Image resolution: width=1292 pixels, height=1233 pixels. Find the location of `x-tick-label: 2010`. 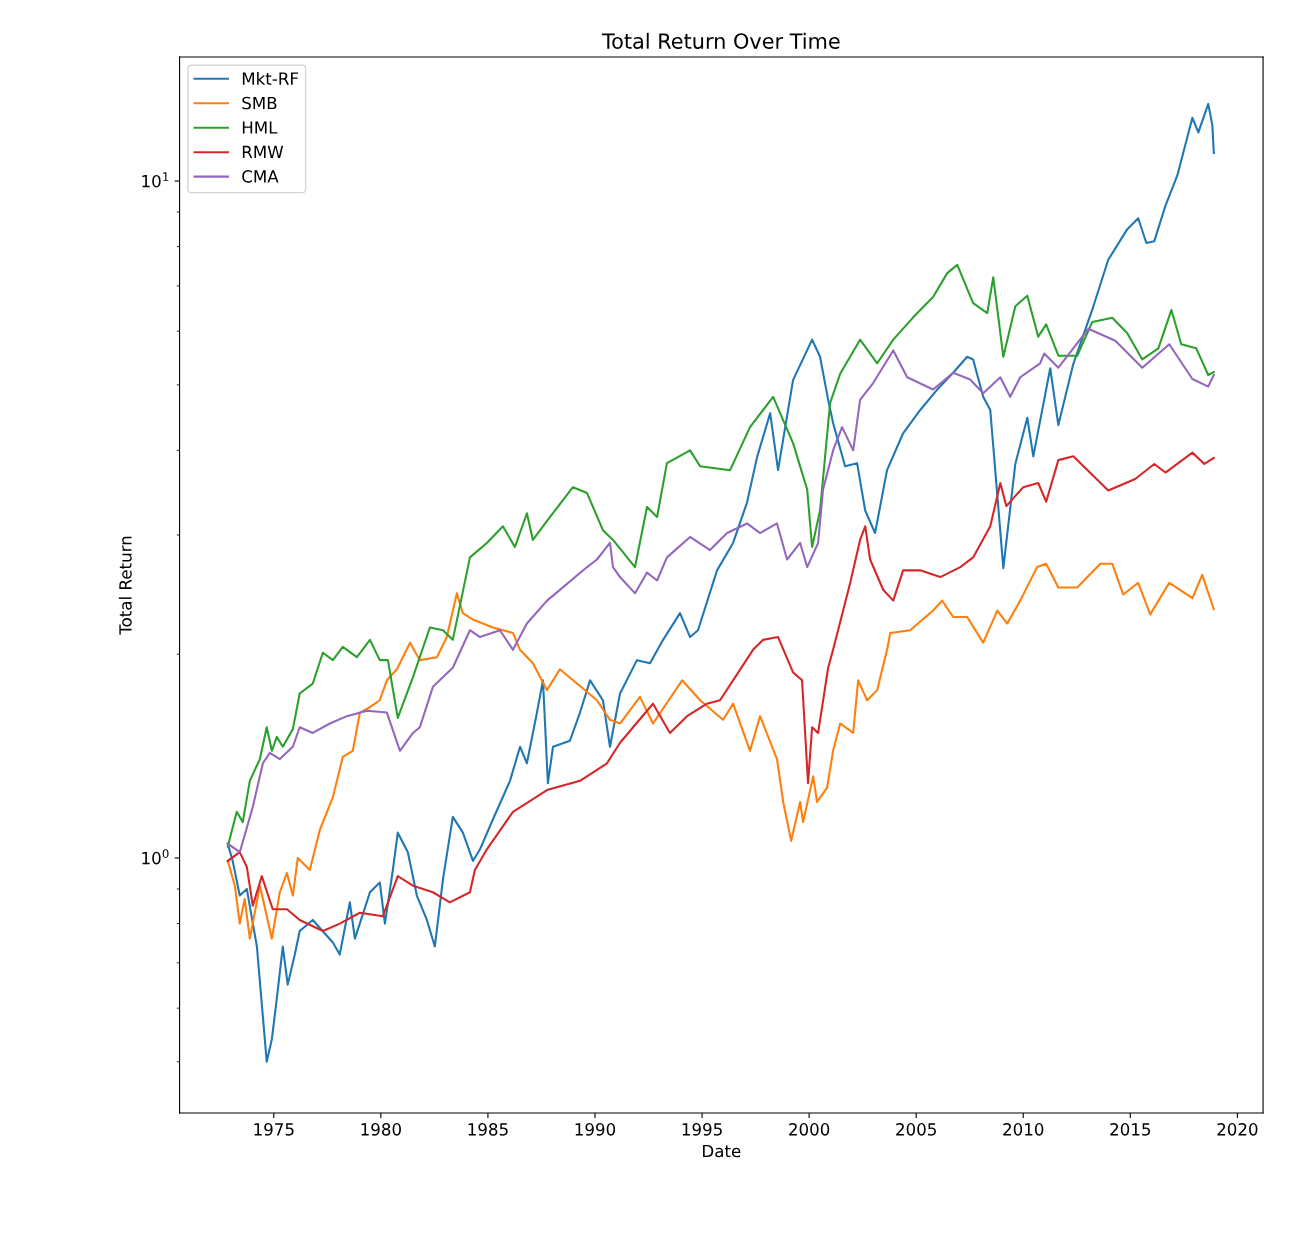

x-tick-label: 2010 is located at coordinates (1023, 1129).